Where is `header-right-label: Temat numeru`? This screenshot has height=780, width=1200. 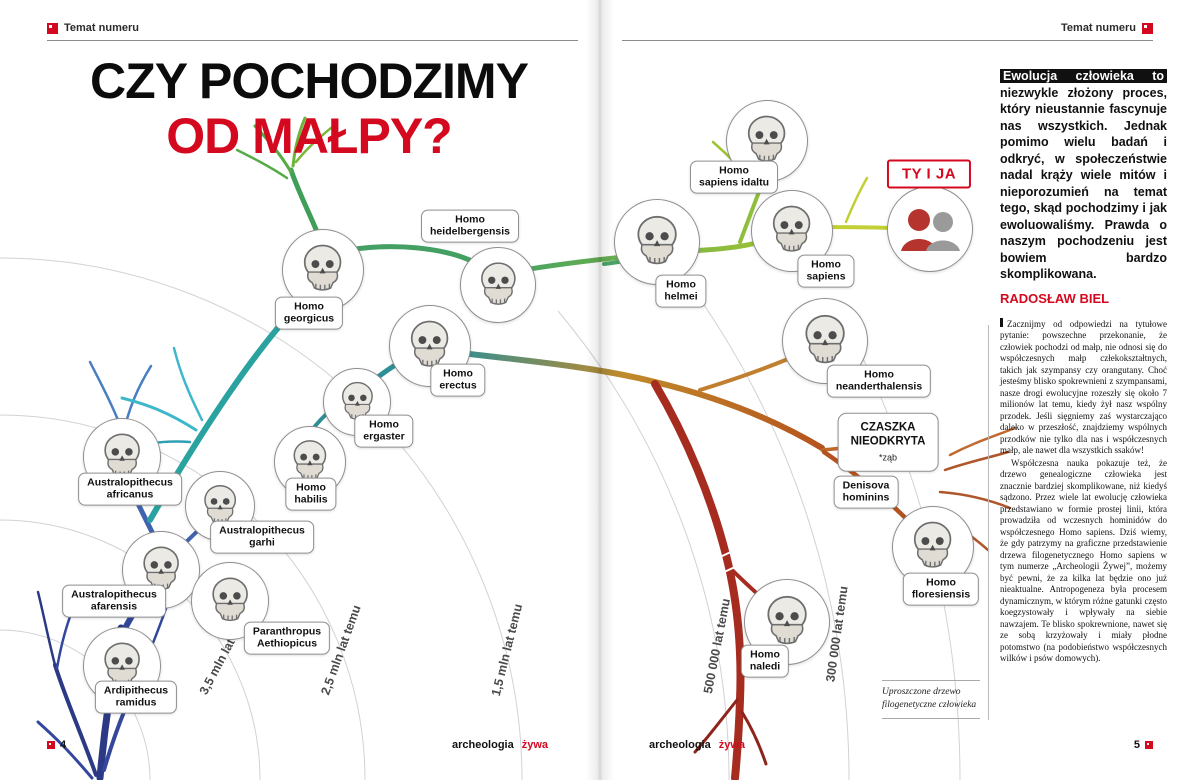 header-right-label: Temat numeru is located at coordinates (1098, 28).